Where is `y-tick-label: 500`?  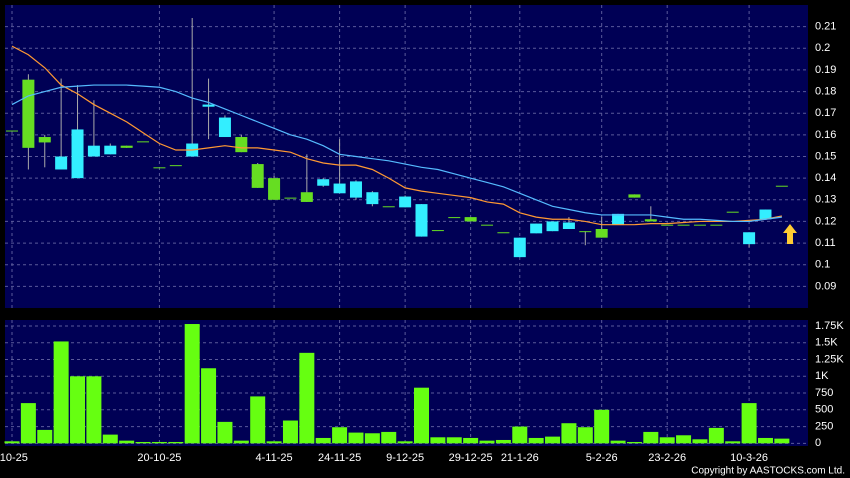
y-tick-label: 500 is located at coordinates (824, 410).